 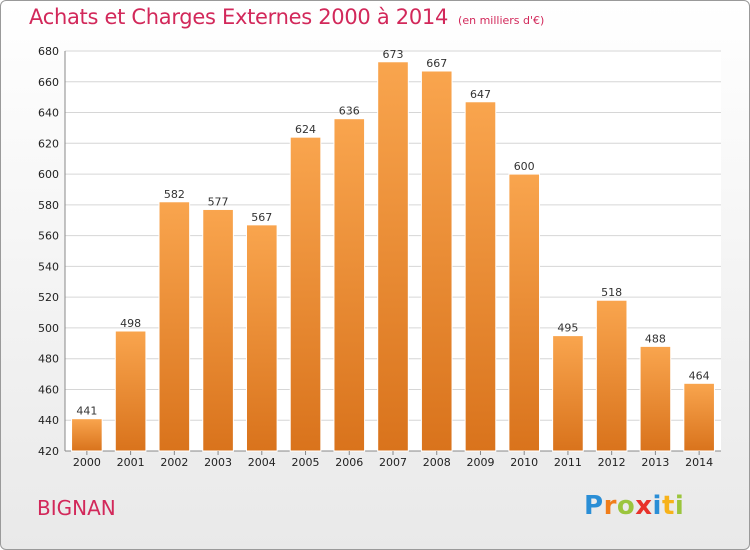 What do you see at coordinates (349, 462) in the screenshot?
I see `x-tick-label: 2006` at bounding box center [349, 462].